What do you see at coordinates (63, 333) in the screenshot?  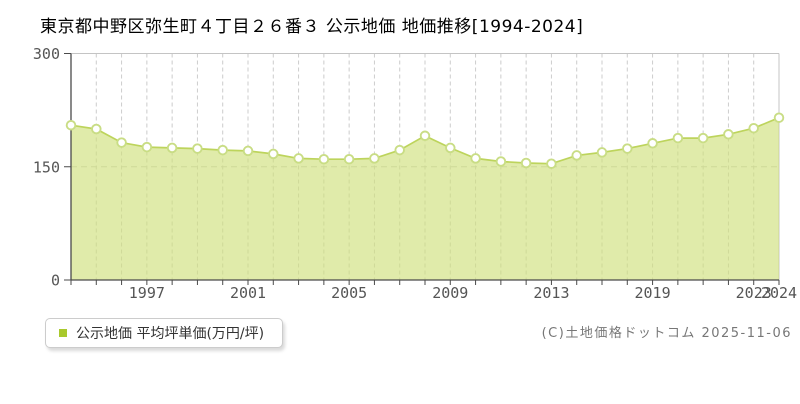 I see `legend-marker-icon` at bounding box center [63, 333].